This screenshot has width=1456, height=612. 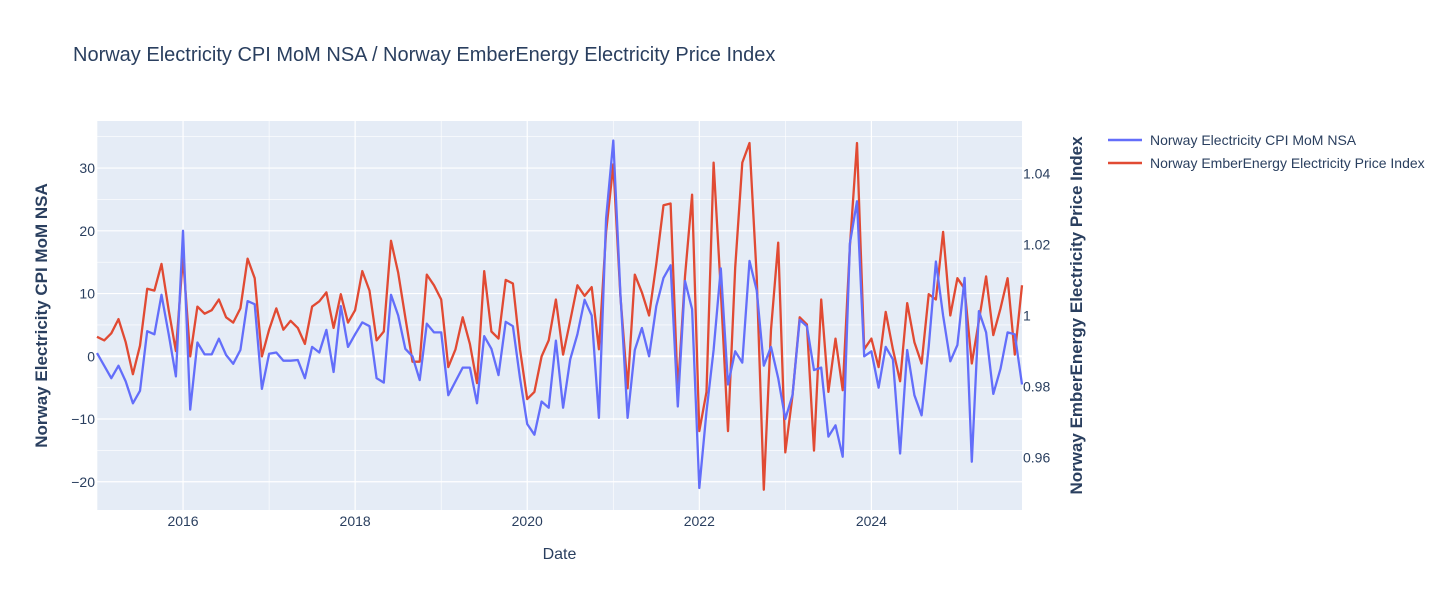 What do you see at coordinates (355, 521) in the screenshot?
I see `x-tick-label: 2018` at bounding box center [355, 521].